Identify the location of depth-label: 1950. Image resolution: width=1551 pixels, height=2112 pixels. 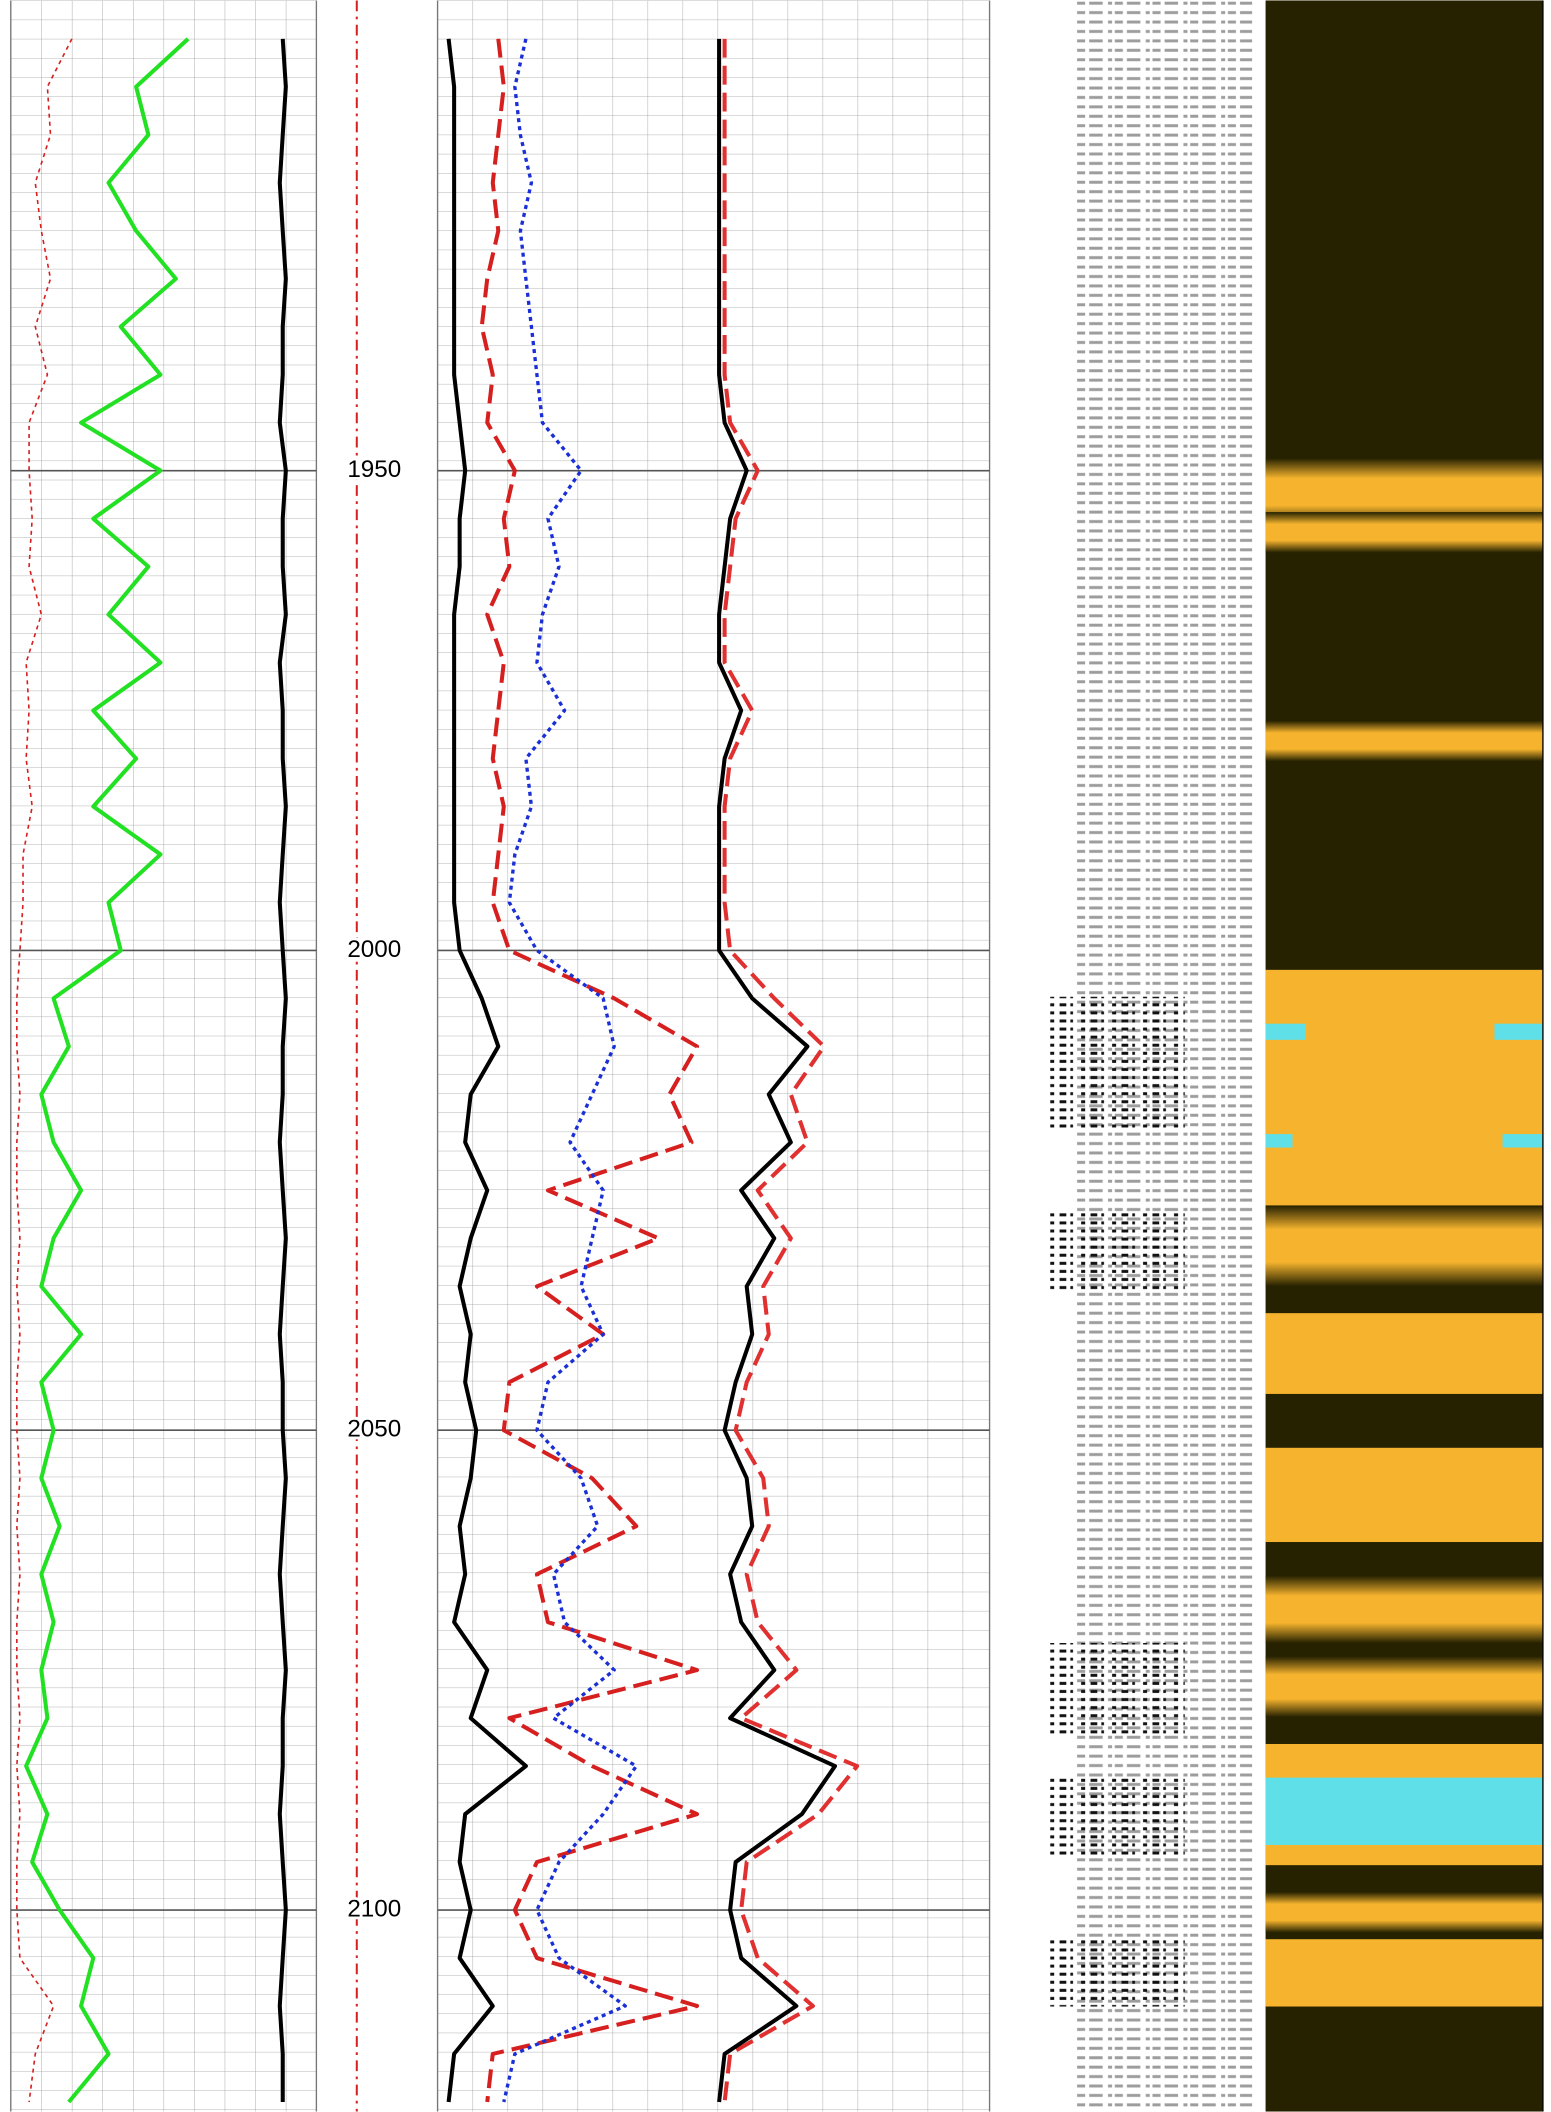
(374, 469).